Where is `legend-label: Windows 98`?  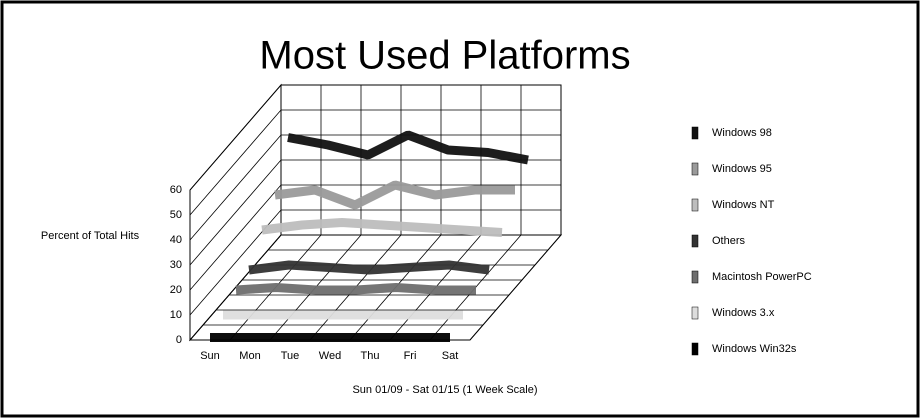 legend-label: Windows 98 is located at coordinates (742, 133).